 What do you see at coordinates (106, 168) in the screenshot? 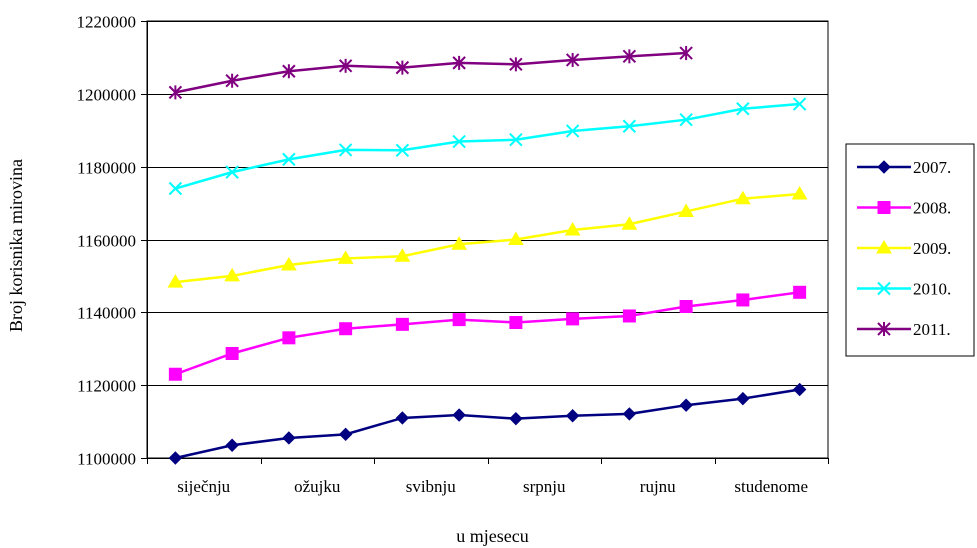
I see `y-tick-label: 1180000` at bounding box center [106, 168].